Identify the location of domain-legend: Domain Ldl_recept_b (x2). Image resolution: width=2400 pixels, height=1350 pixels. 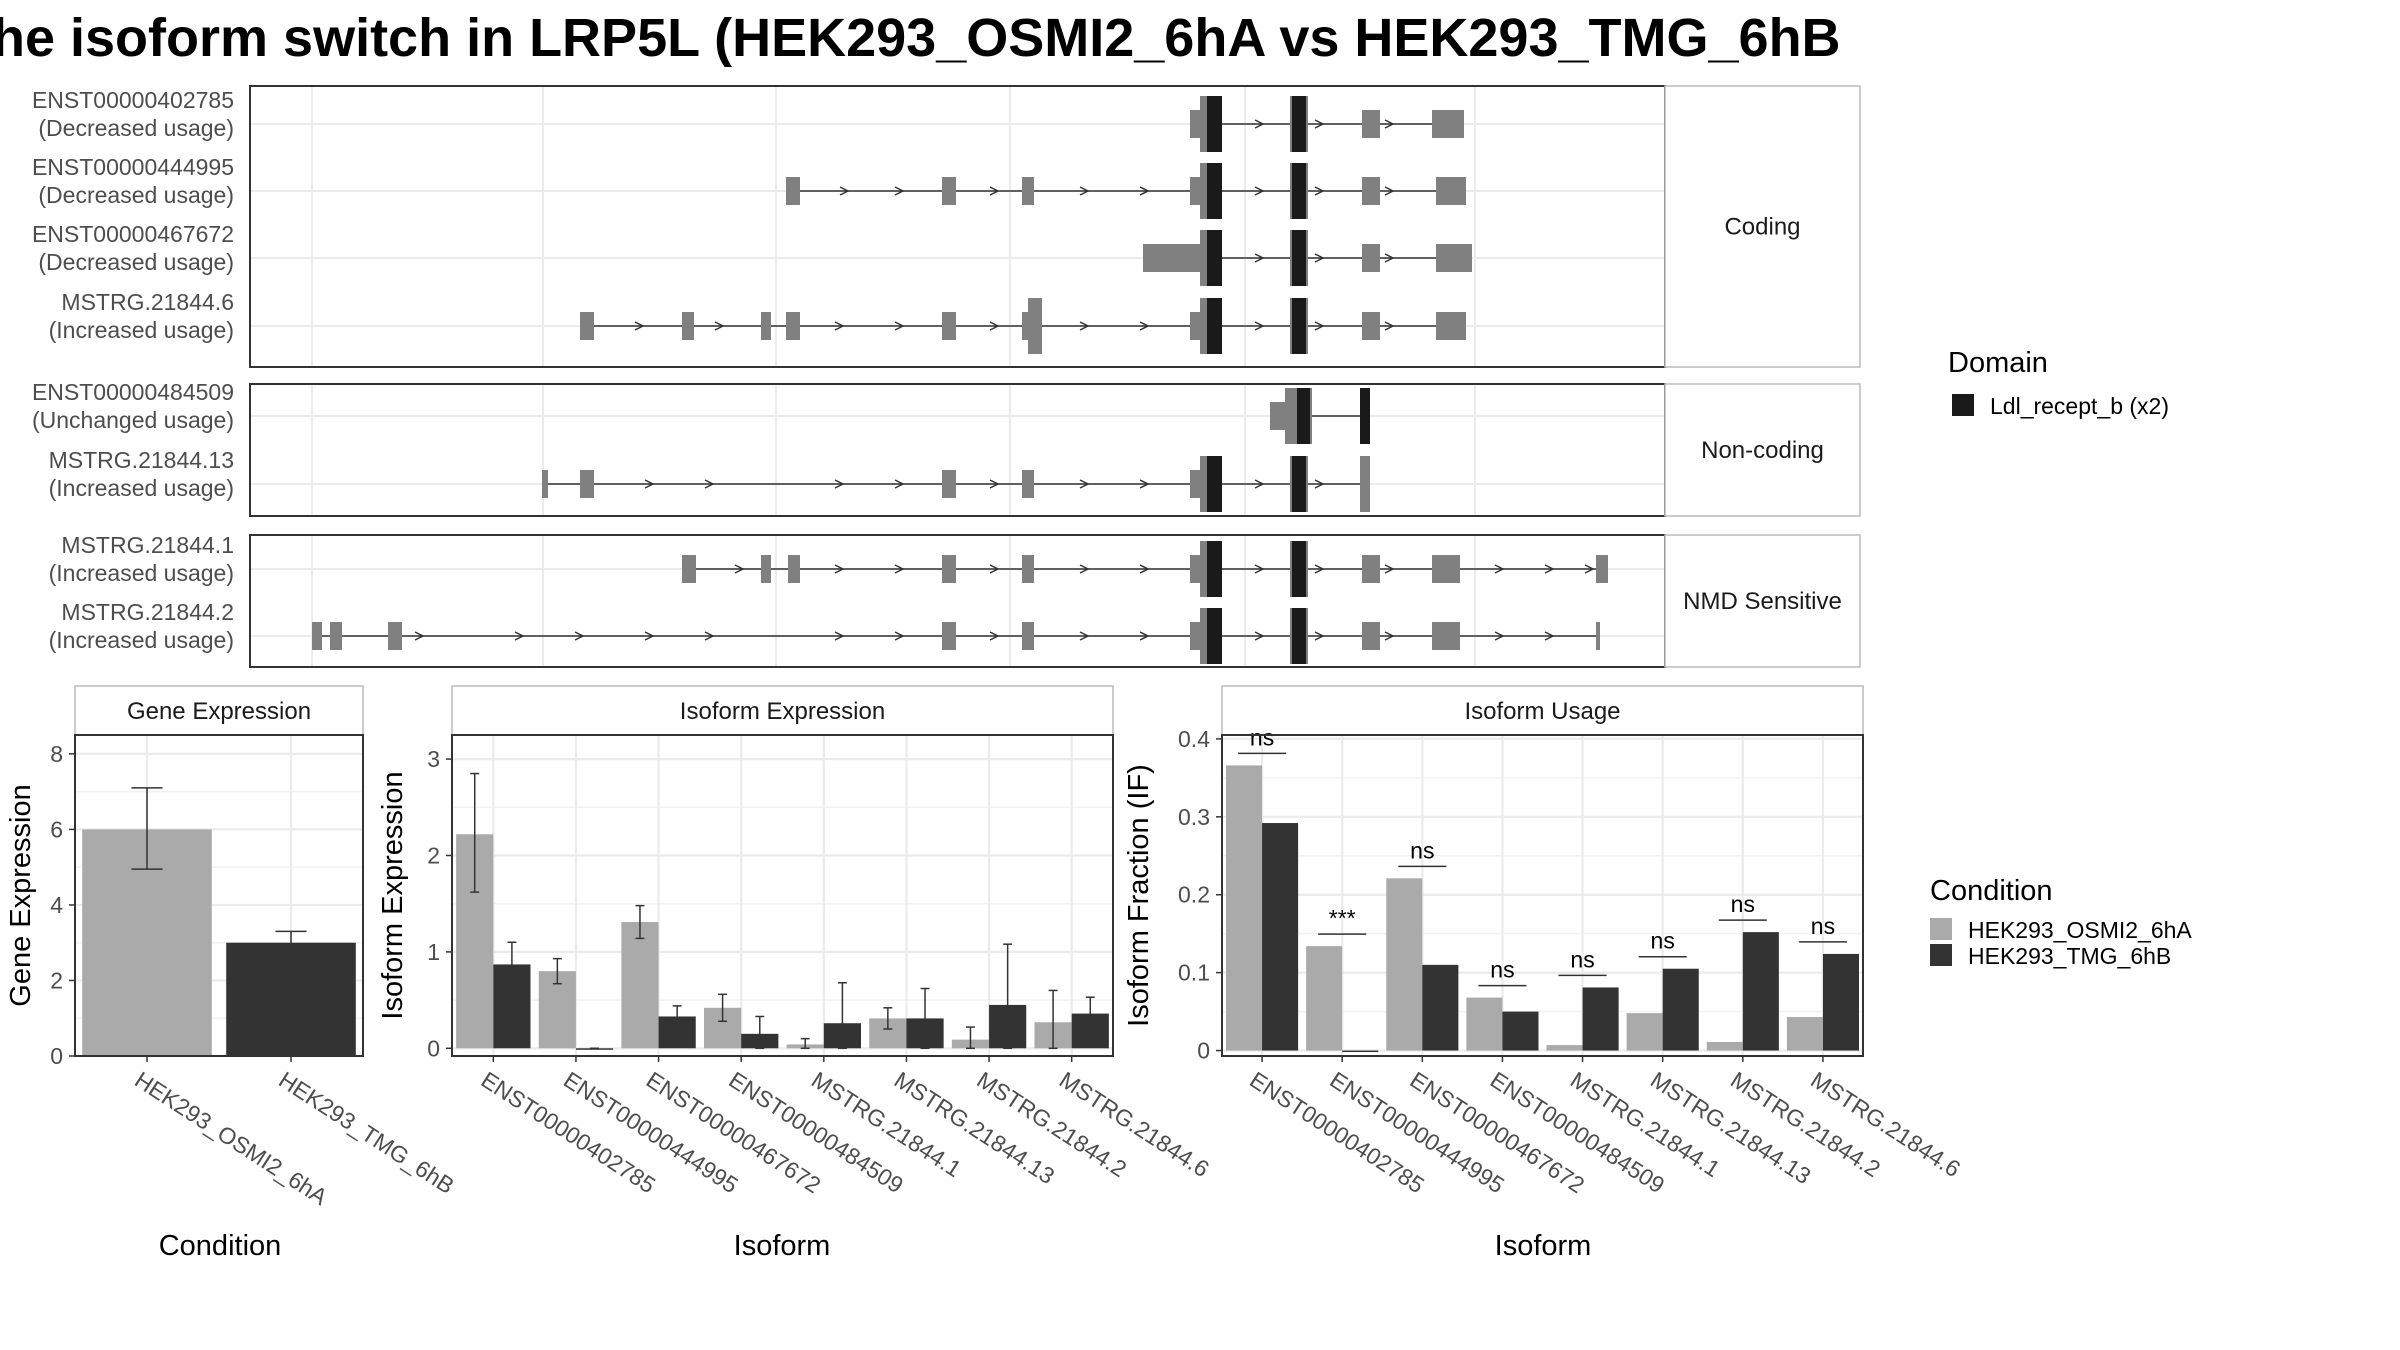
(2058, 383).